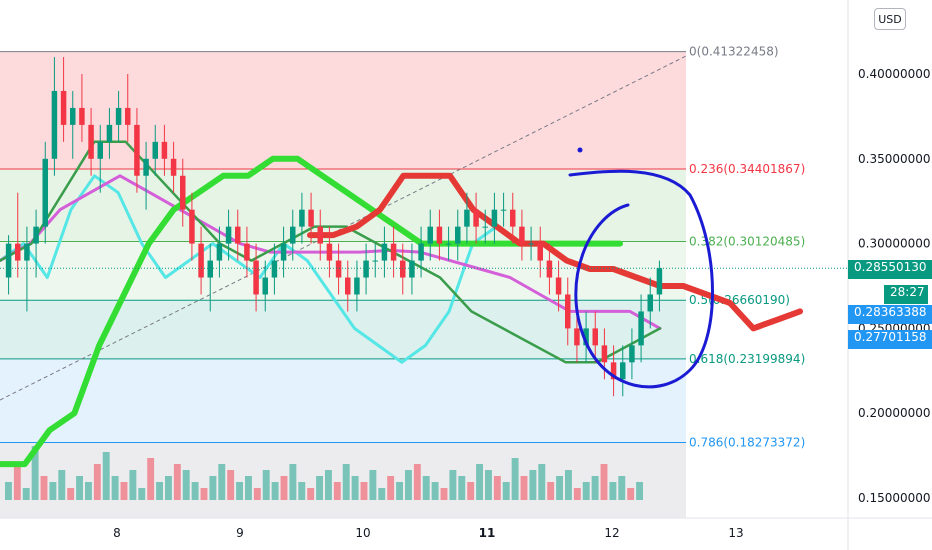 This screenshot has width=932, height=550. What do you see at coordinates (580, 150) in the screenshot?
I see `annotation-dot` at bounding box center [580, 150].